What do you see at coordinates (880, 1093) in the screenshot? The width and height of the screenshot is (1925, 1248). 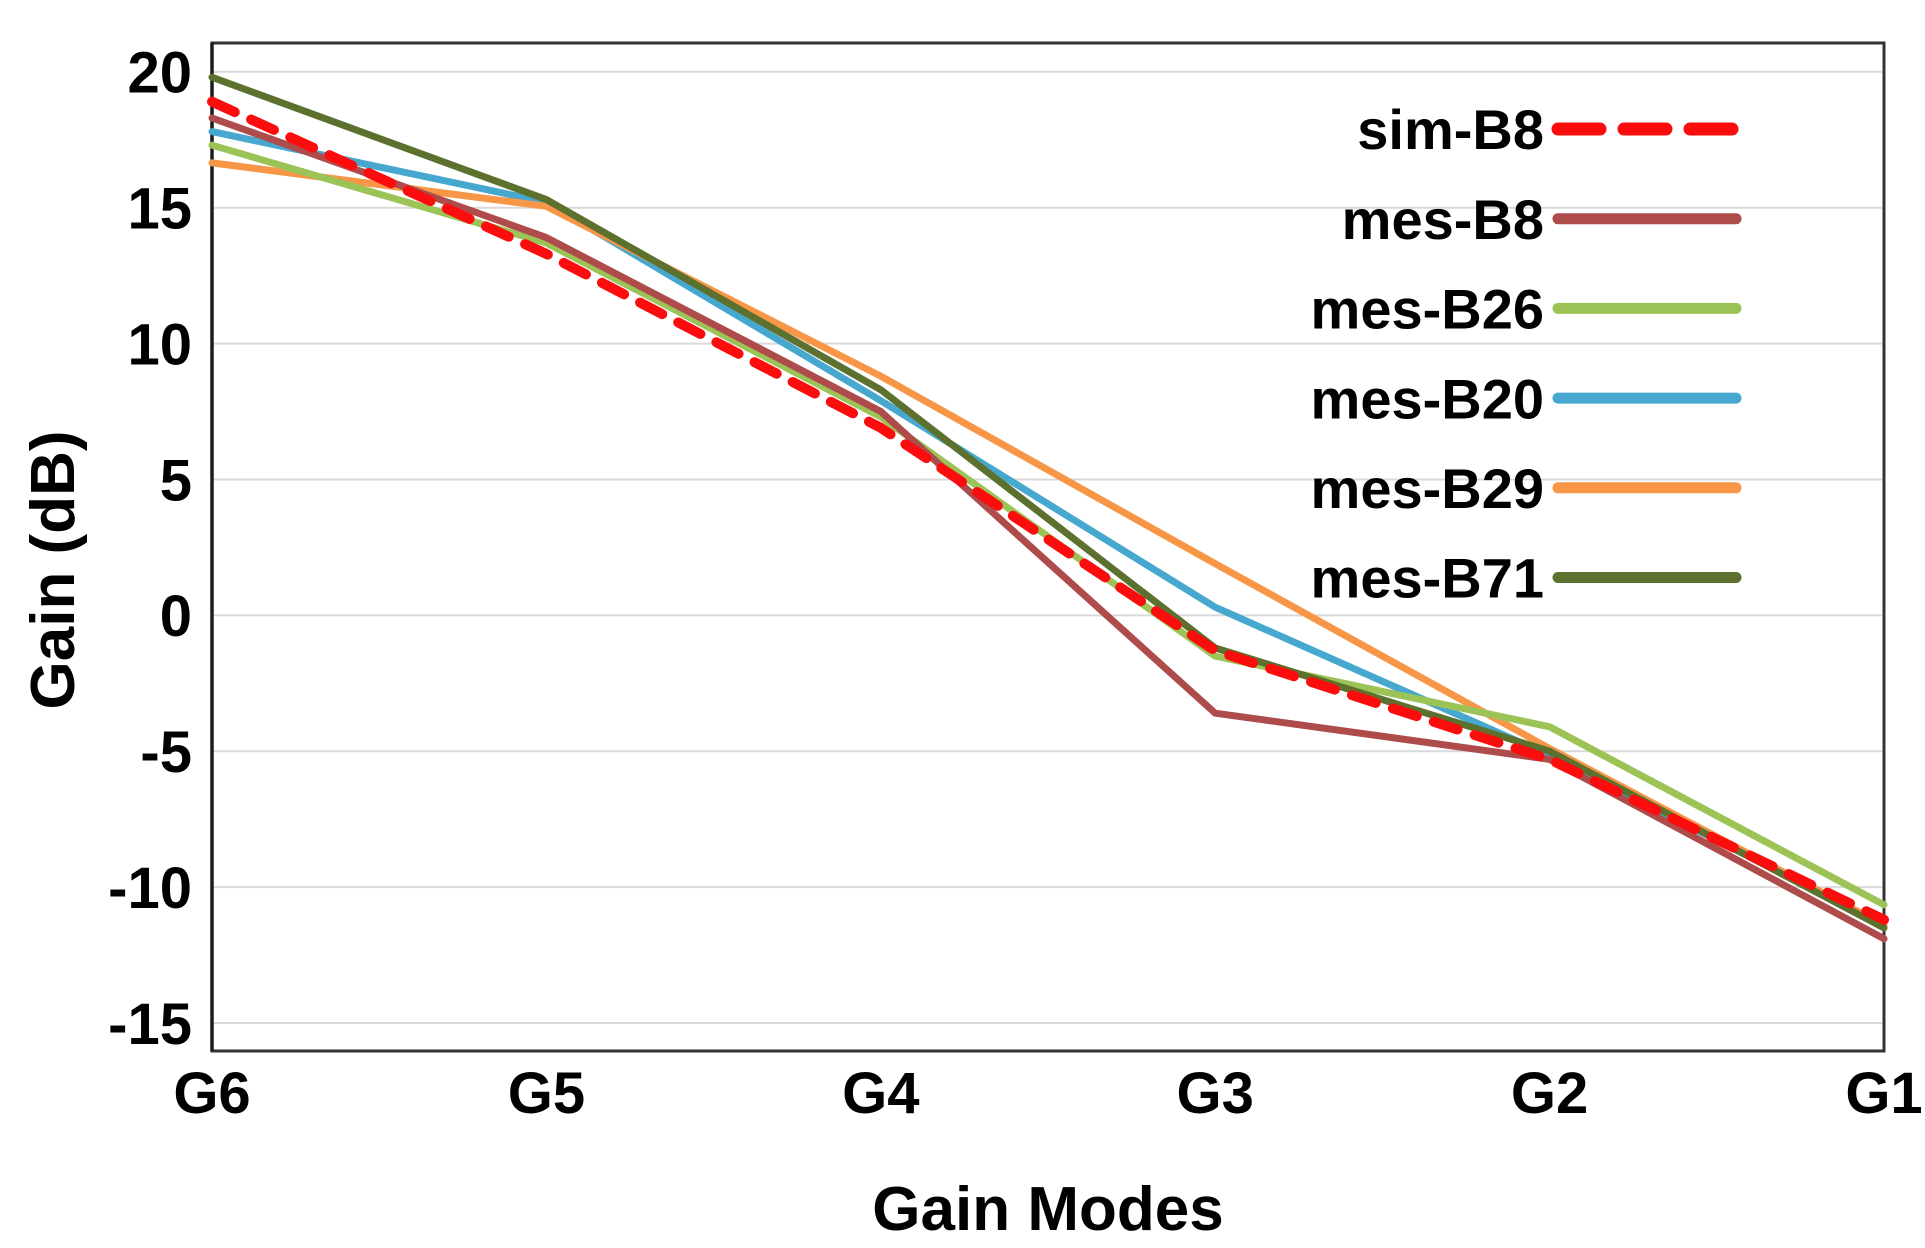 I see `x-tick-label-G4: G4` at bounding box center [880, 1093].